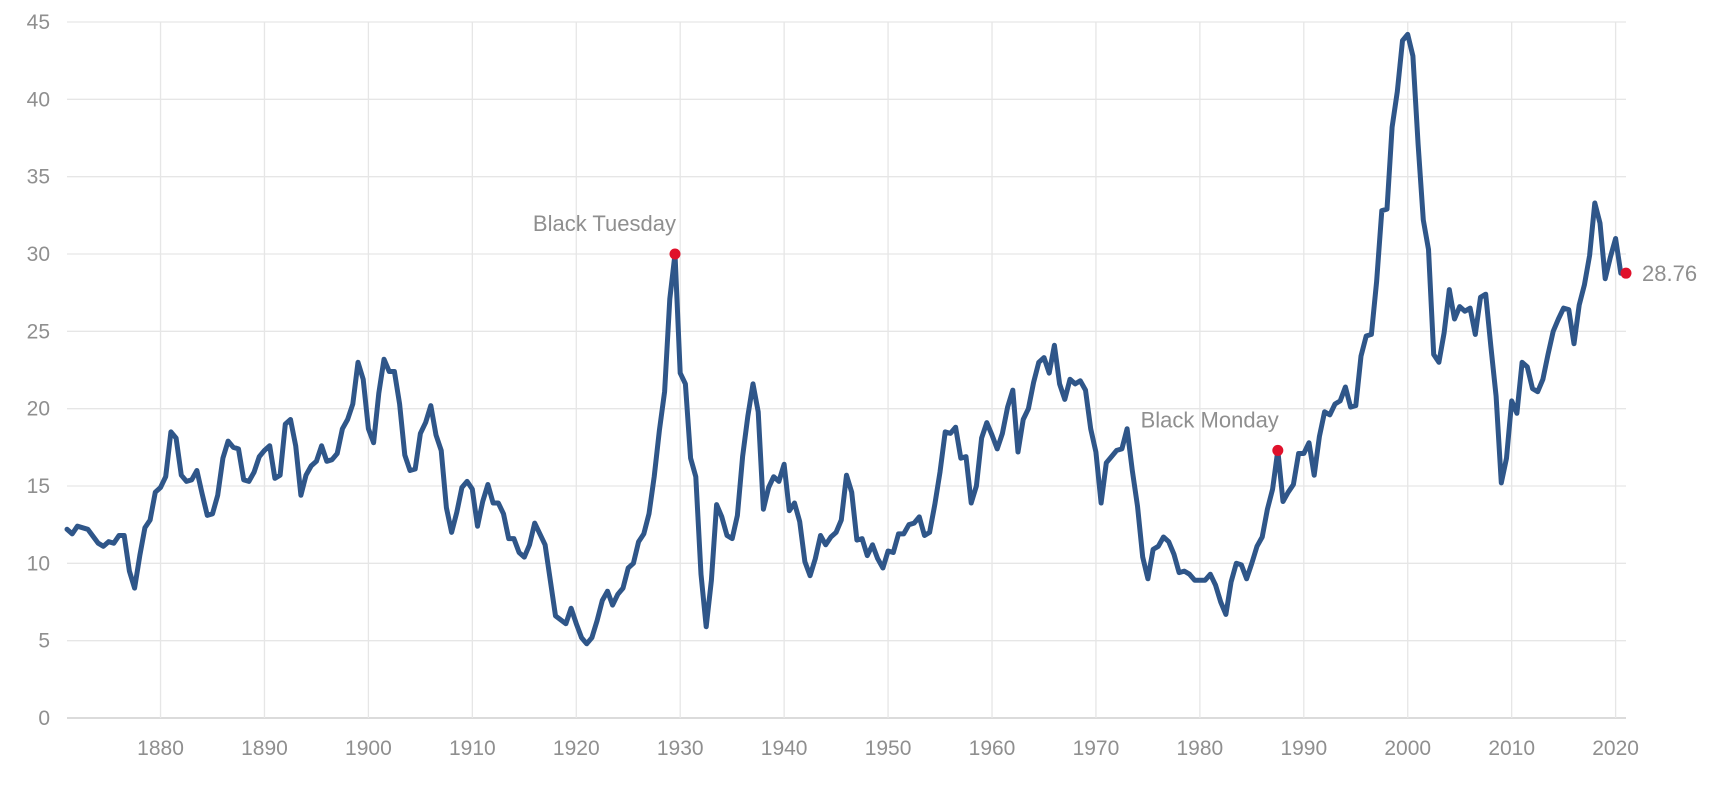  I want to click on x-tick-label: 1940, so click(784, 748).